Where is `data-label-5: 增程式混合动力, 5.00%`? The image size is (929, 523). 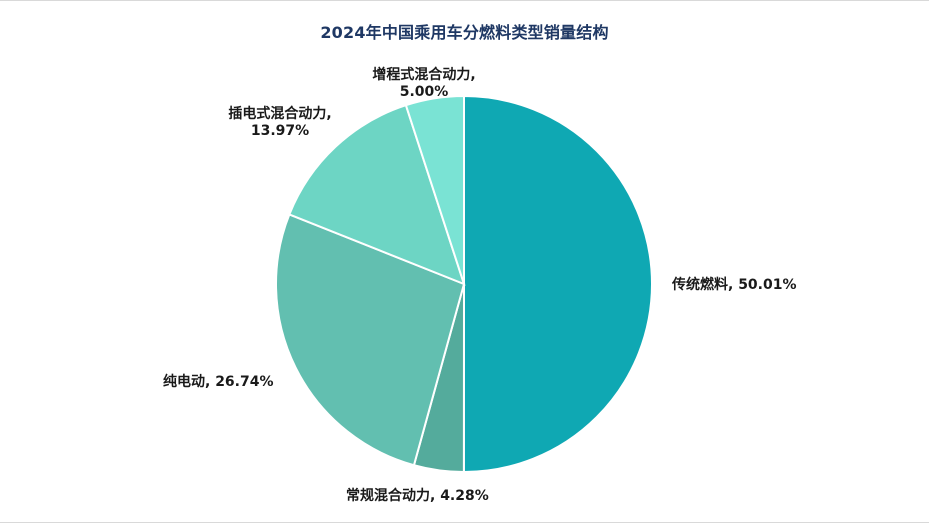 data-label-5: 增程式混合动力, 5.00% is located at coordinates (423, 83).